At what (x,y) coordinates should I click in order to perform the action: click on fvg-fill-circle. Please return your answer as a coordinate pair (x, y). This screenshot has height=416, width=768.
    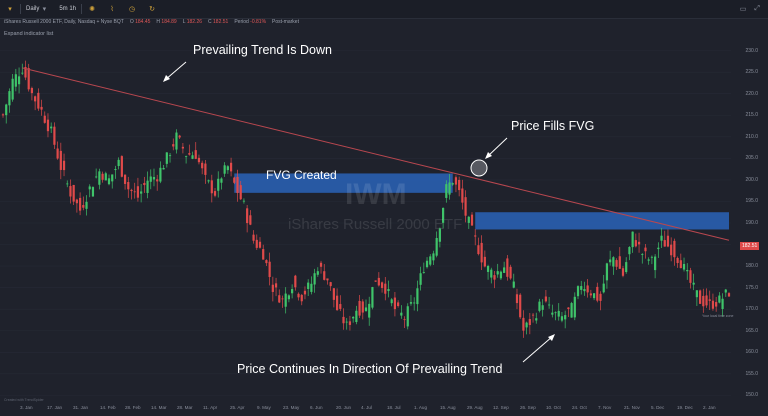
    Looking at the image, I should click on (479, 168).